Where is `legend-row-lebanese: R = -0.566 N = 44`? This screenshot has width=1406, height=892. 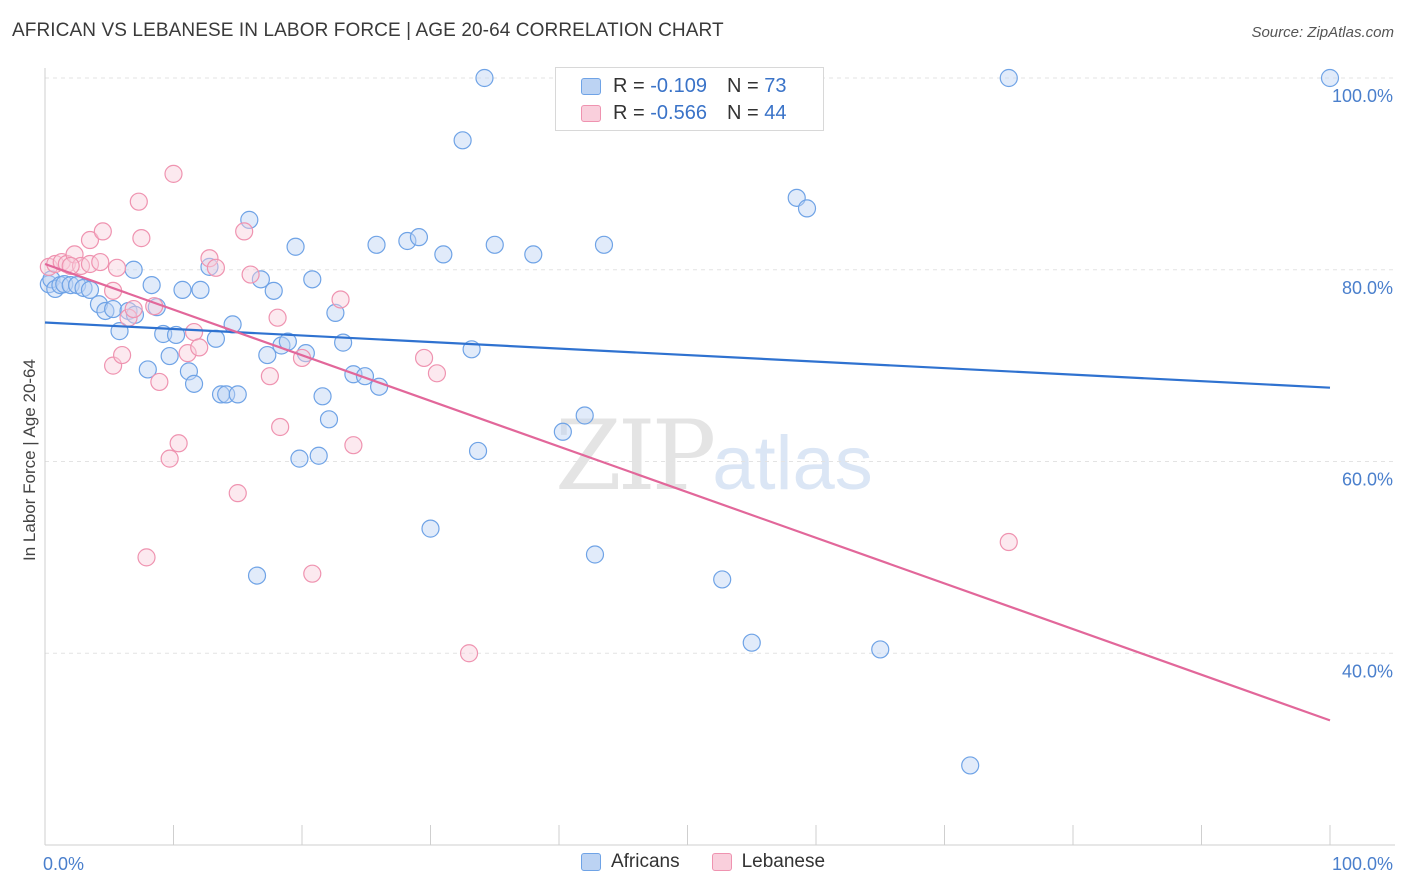
legend-row-lebanese: R = -0.566 N = 44 is located at coordinates (683, 113).